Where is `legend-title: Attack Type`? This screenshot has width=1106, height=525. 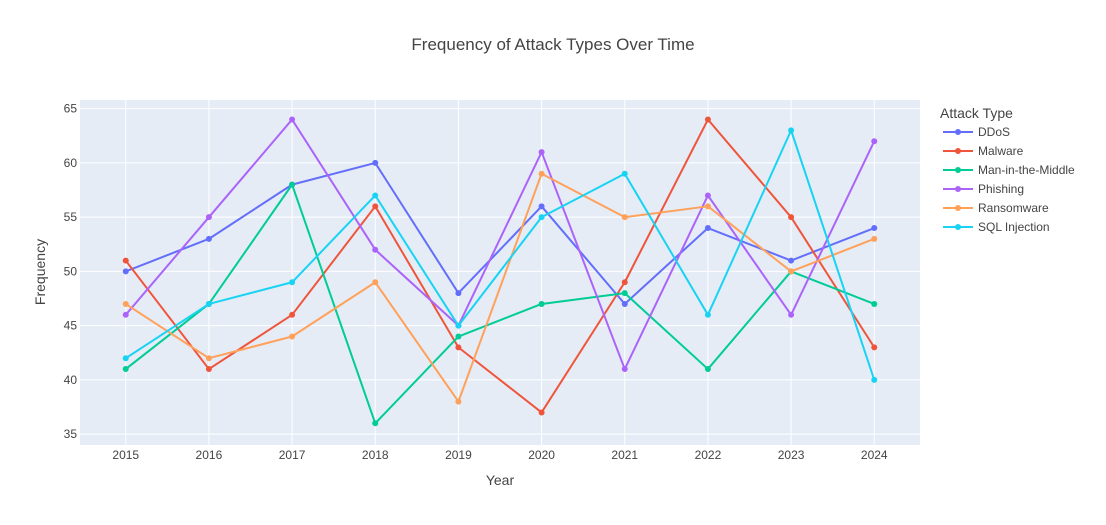 legend-title: Attack Type is located at coordinates (976, 113).